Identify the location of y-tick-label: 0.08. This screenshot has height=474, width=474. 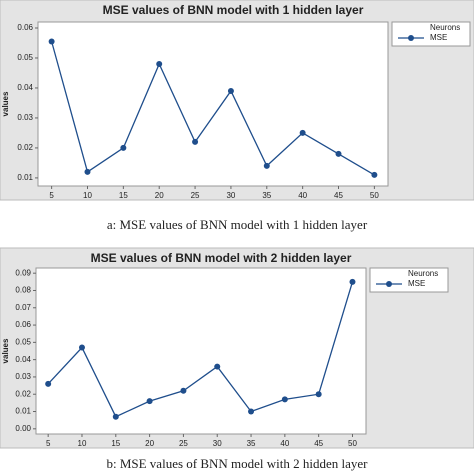
(23, 290).